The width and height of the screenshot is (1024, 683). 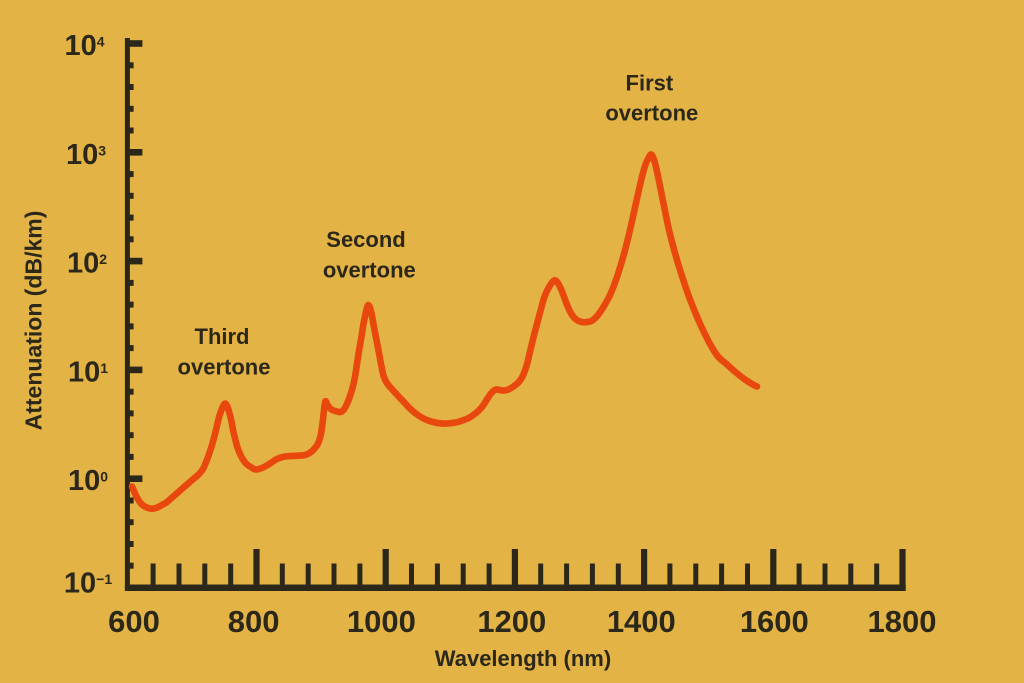 What do you see at coordinates (523, 658) in the screenshot?
I see `svg-text: Wavelength (nm)` at bounding box center [523, 658].